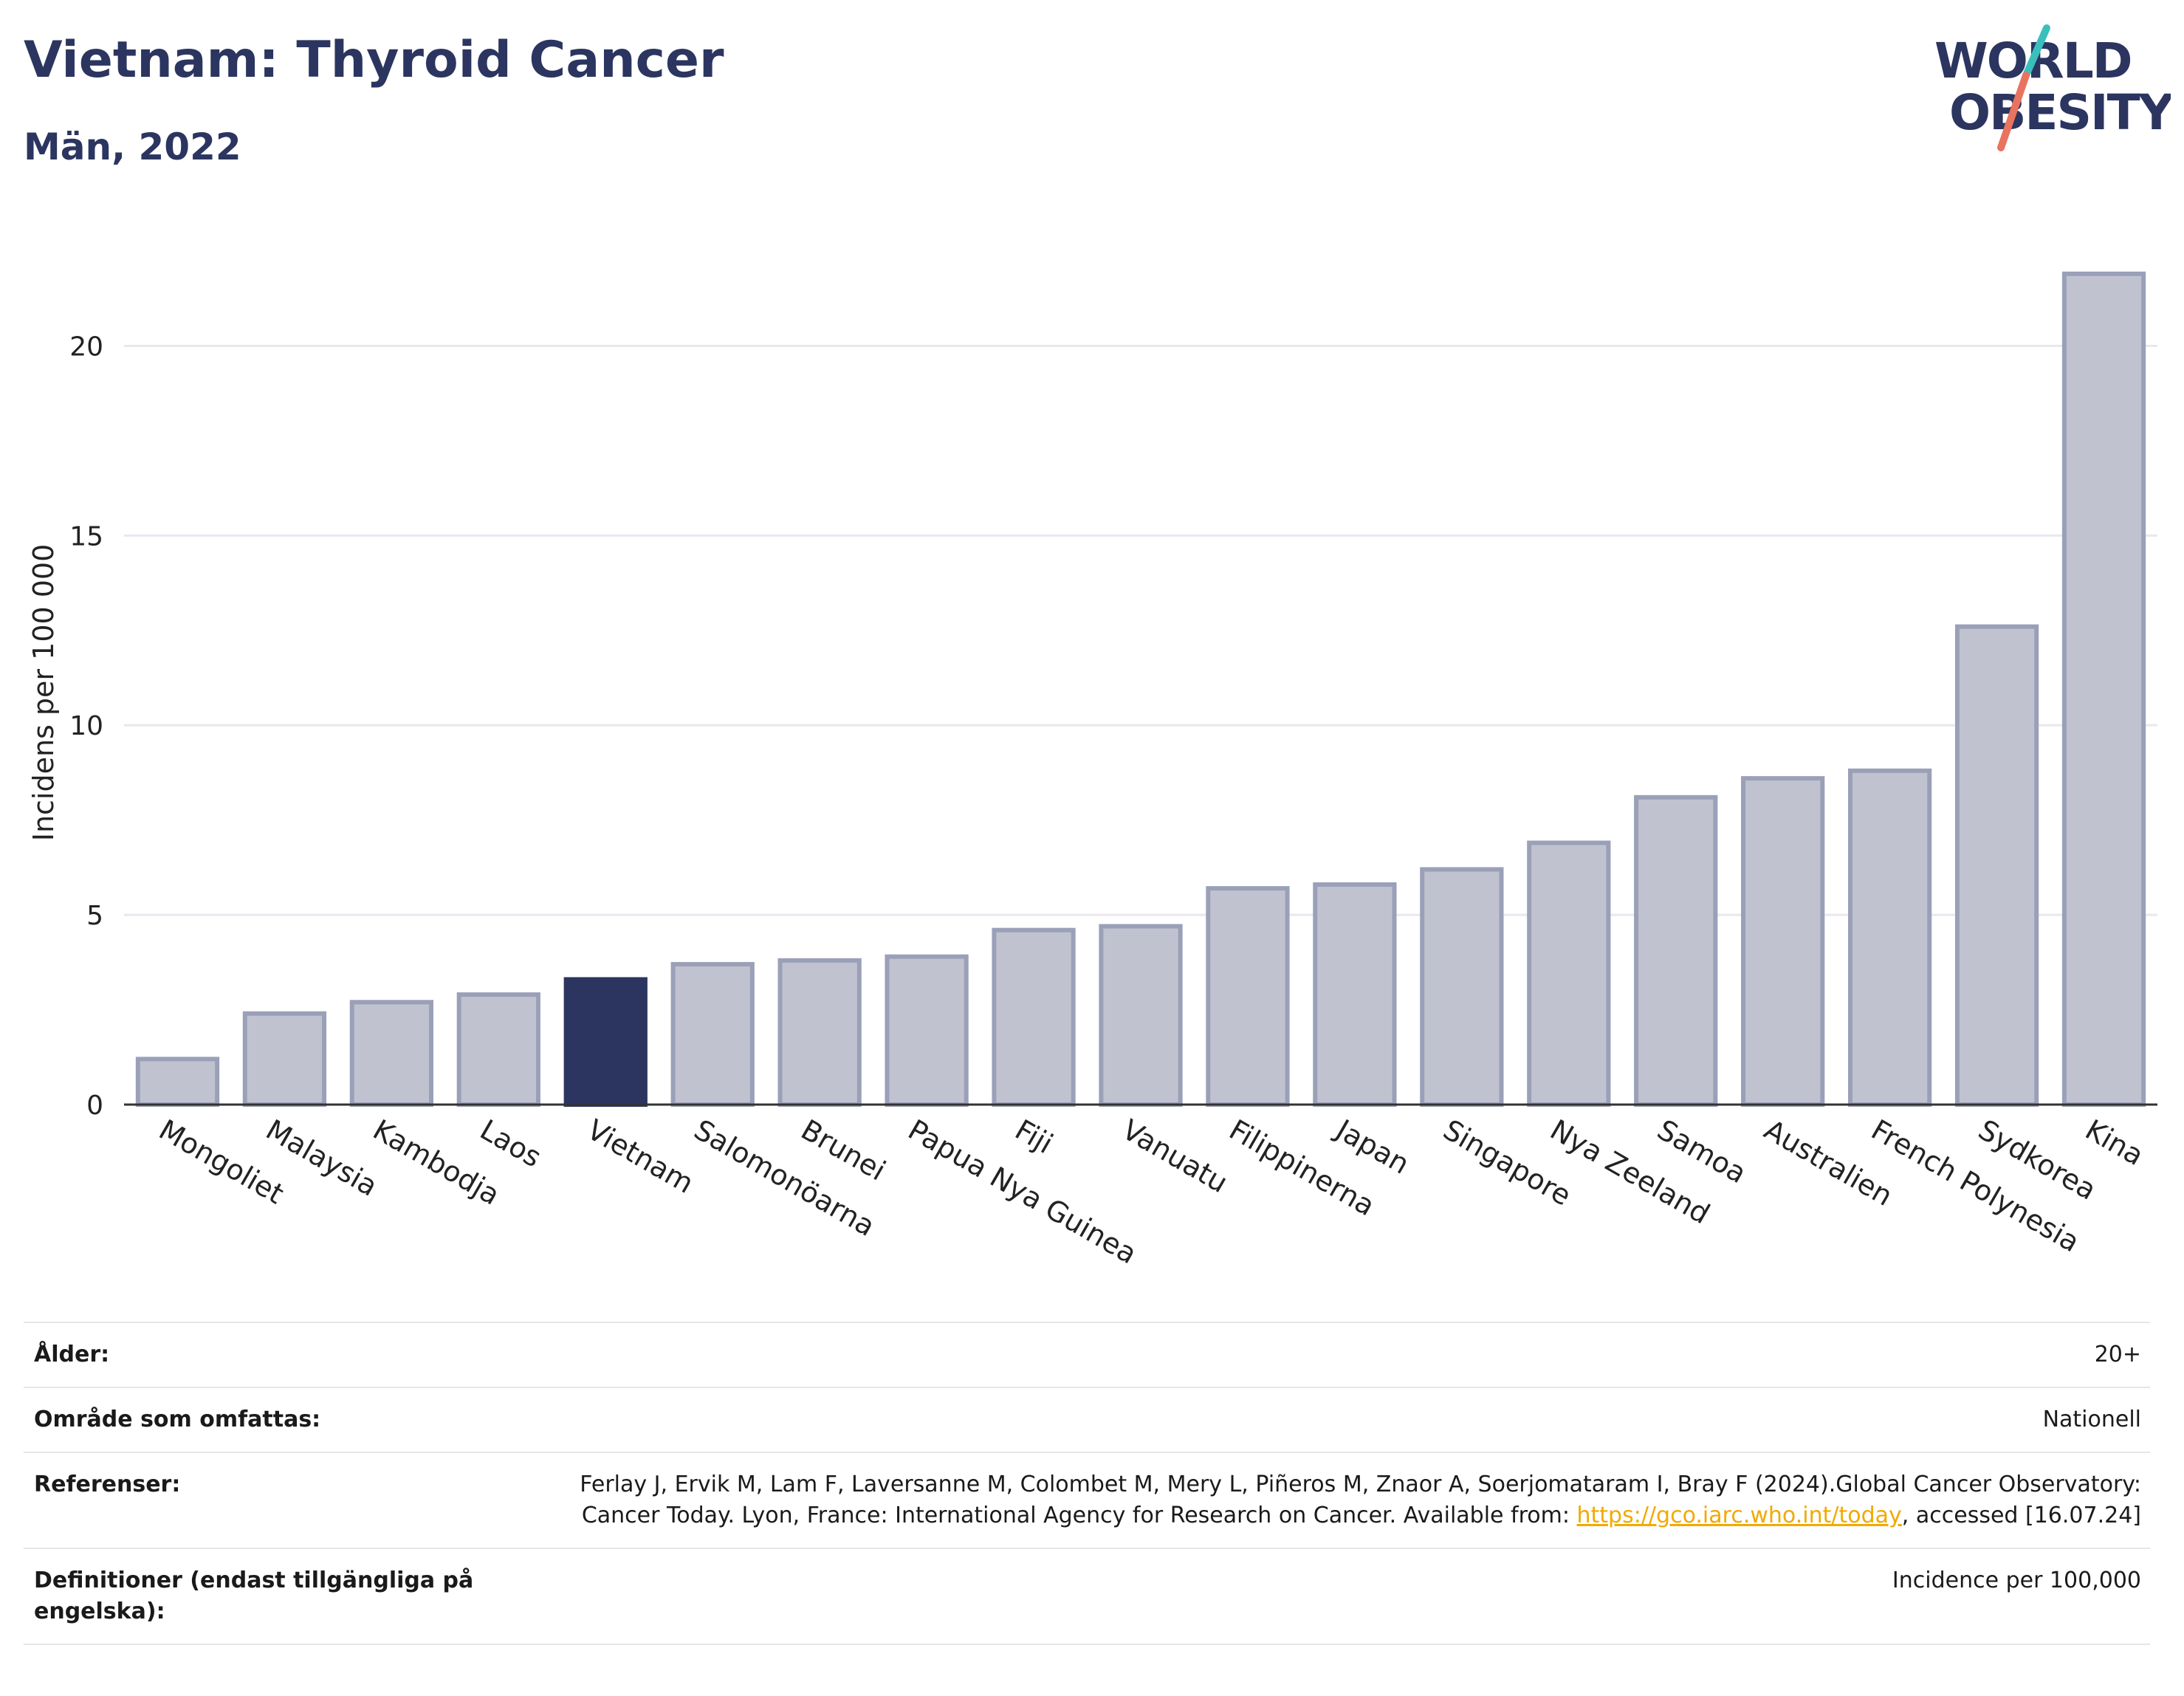 This screenshot has width=2184, height=1696. I want to click on bar-kina, so click(2103, 689).